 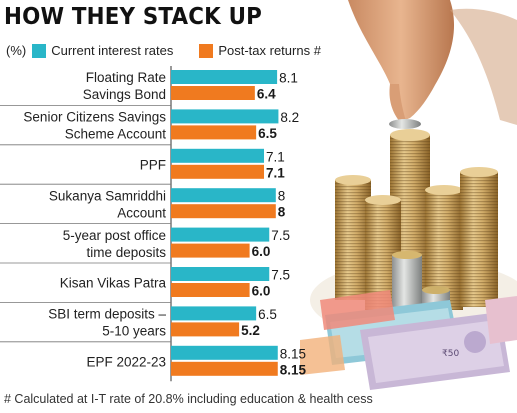 What do you see at coordinates (126, 77) in the screenshot?
I see `category-label: Floating Rate` at bounding box center [126, 77].